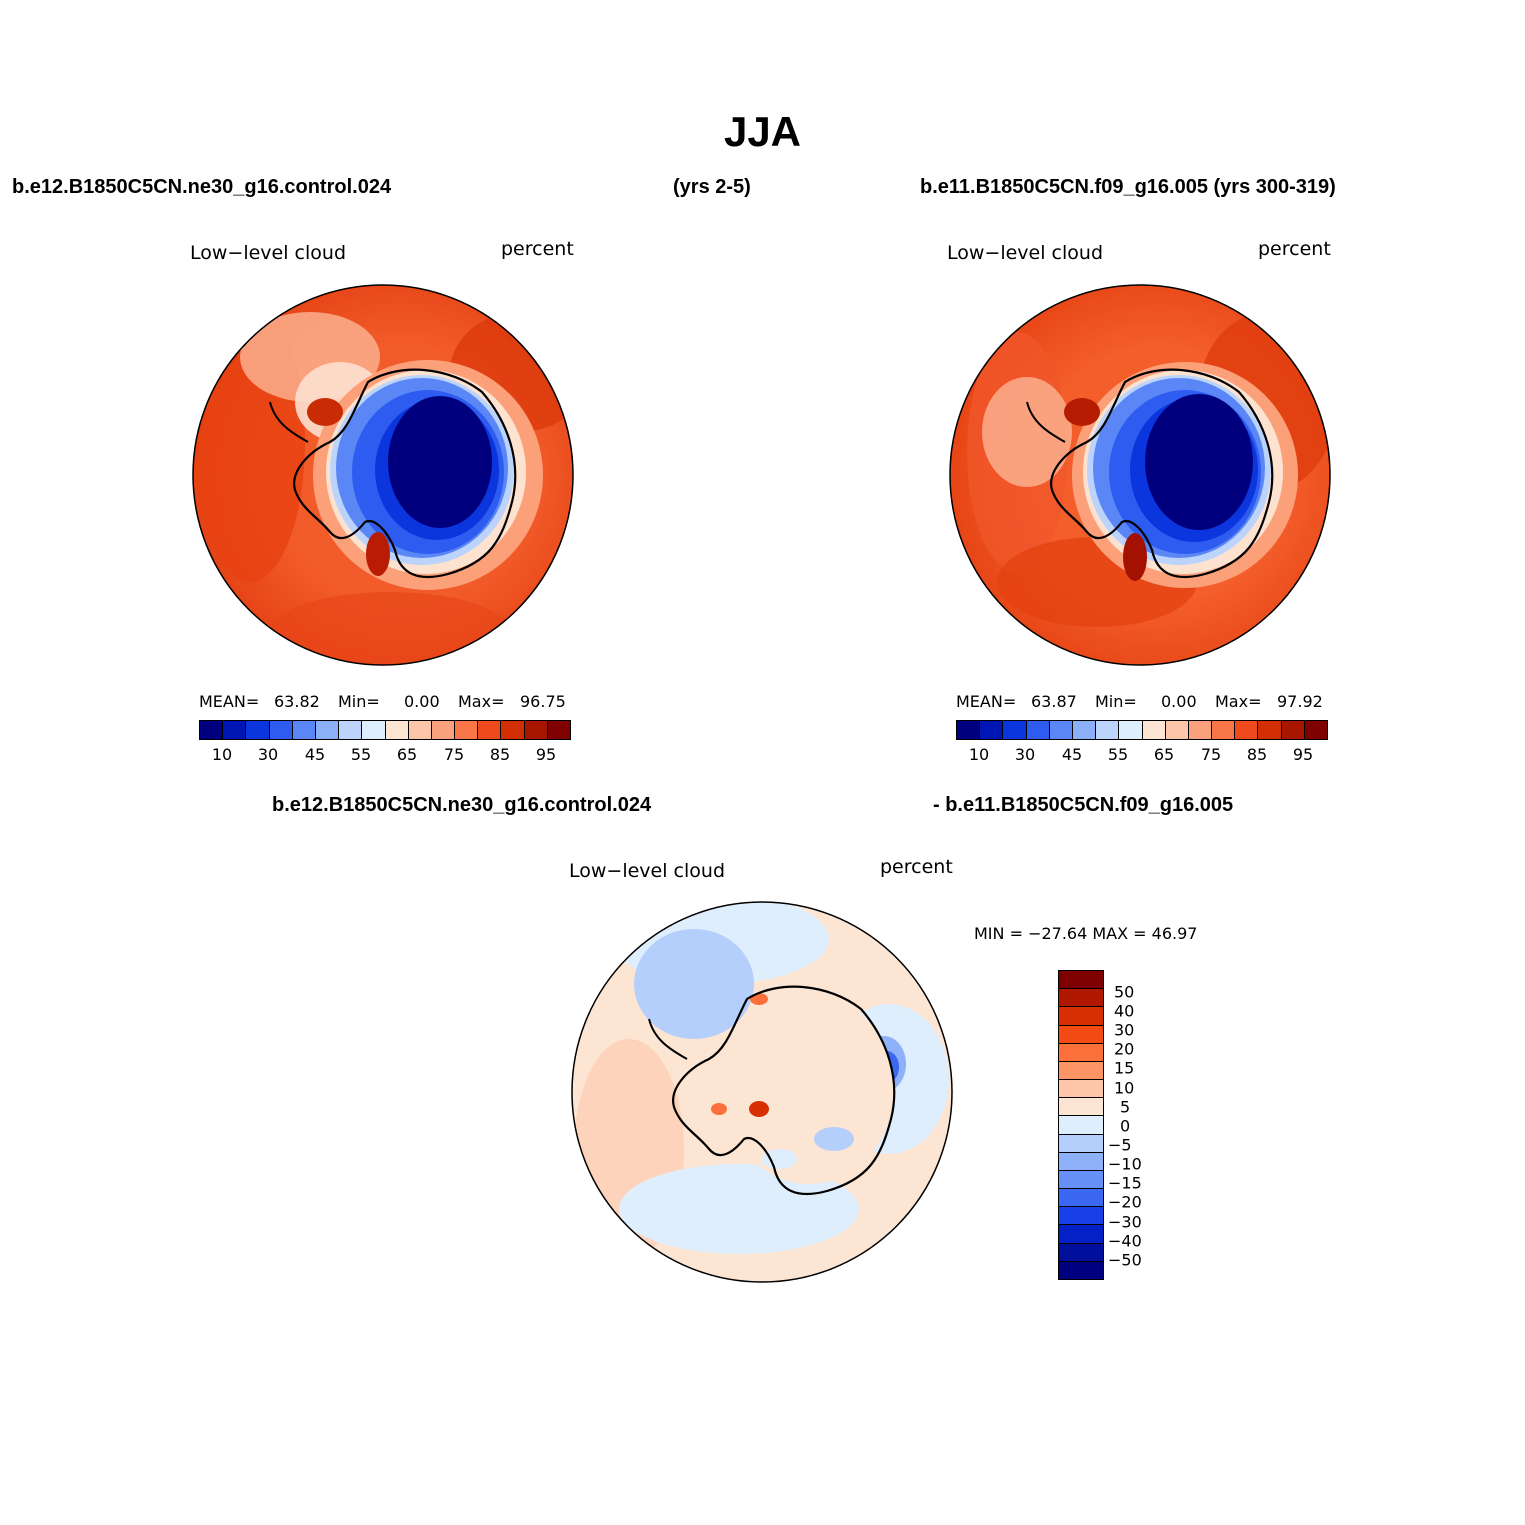 This screenshot has height=1525, width=1525. What do you see at coordinates (268, 253) in the screenshot?
I see `panel1-variable-label: Low−level cloud` at bounding box center [268, 253].